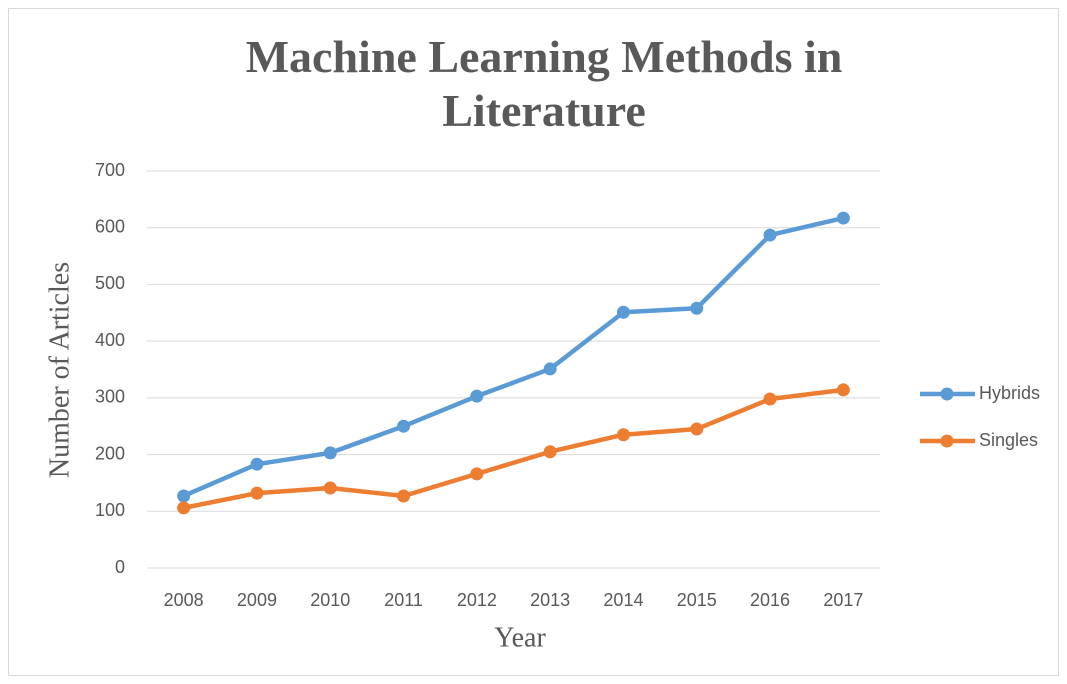 Image resolution: width=1067 pixels, height=684 pixels. What do you see at coordinates (513, 449) in the screenshot?
I see `series-line` at bounding box center [513, 449].